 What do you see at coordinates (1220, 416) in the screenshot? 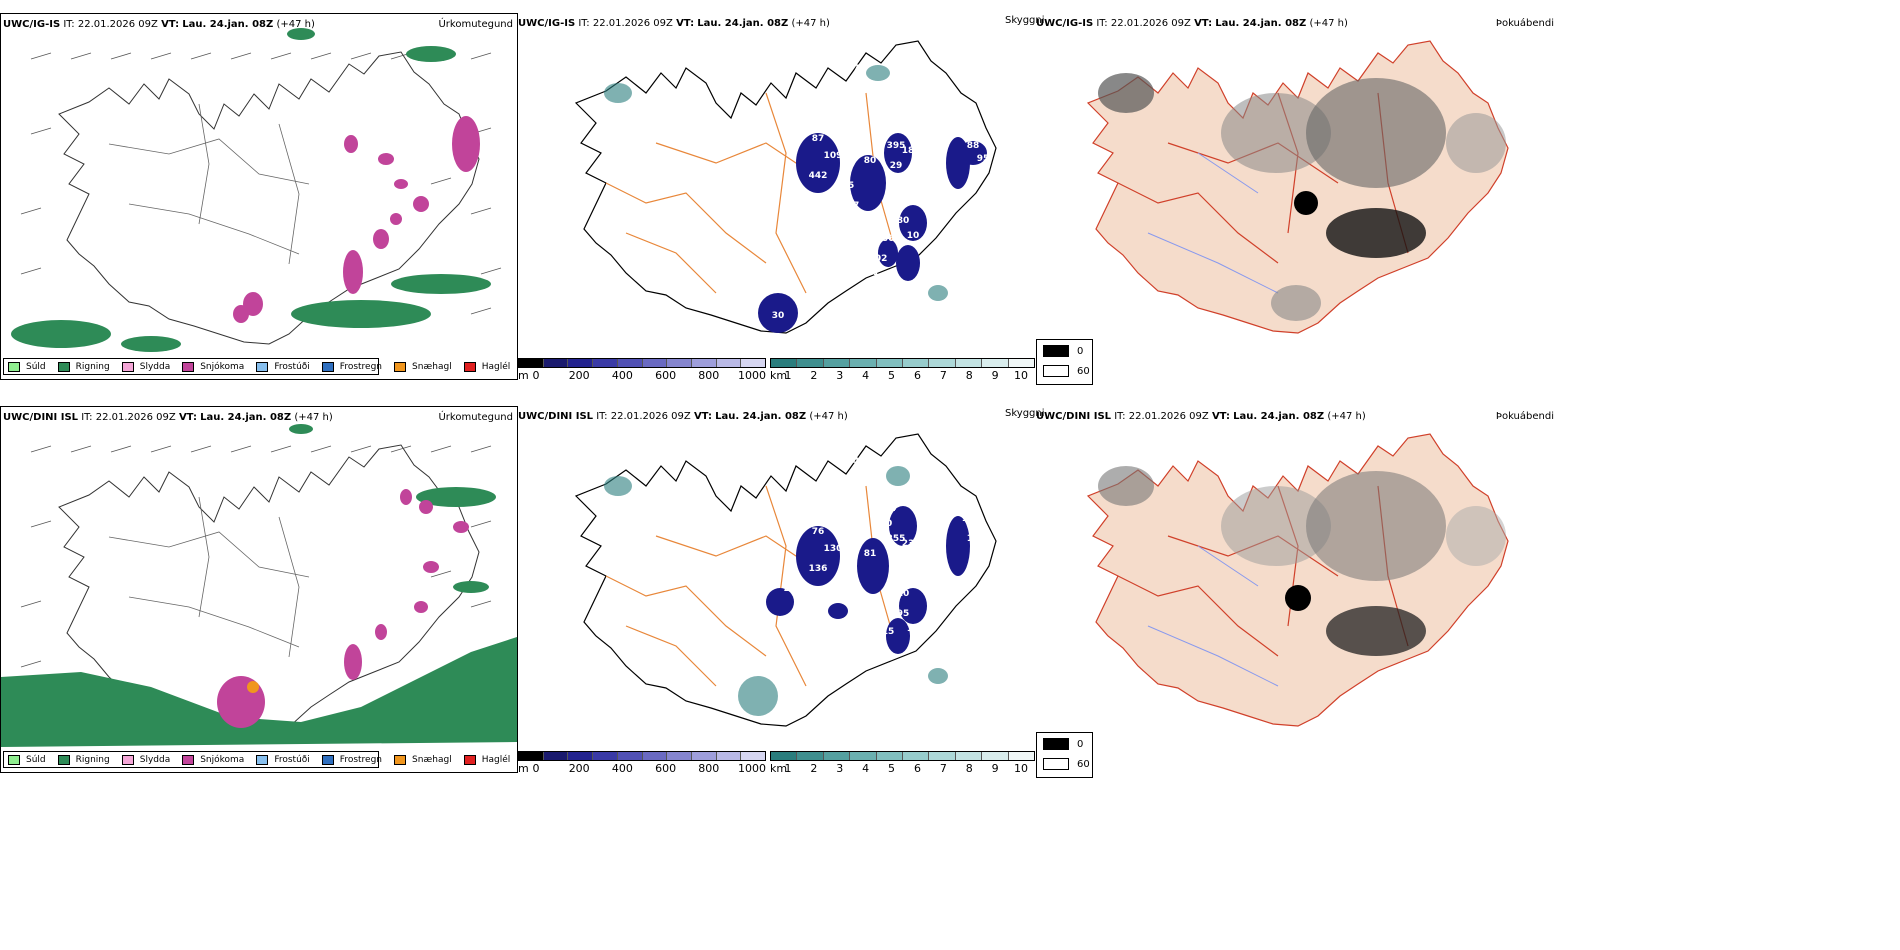
I see `vt-label: VT:` at bounding box center [1220, 416].